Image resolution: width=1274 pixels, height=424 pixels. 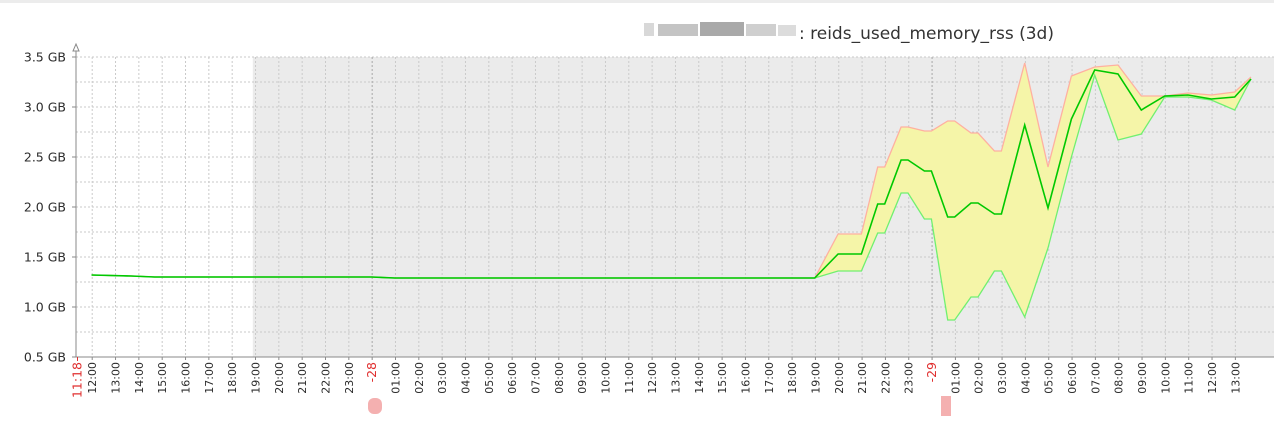 What do you see at coordinates (76, 47) in the screenshot?
I see `y-axis-arrow` at bounding box center [76, 47].